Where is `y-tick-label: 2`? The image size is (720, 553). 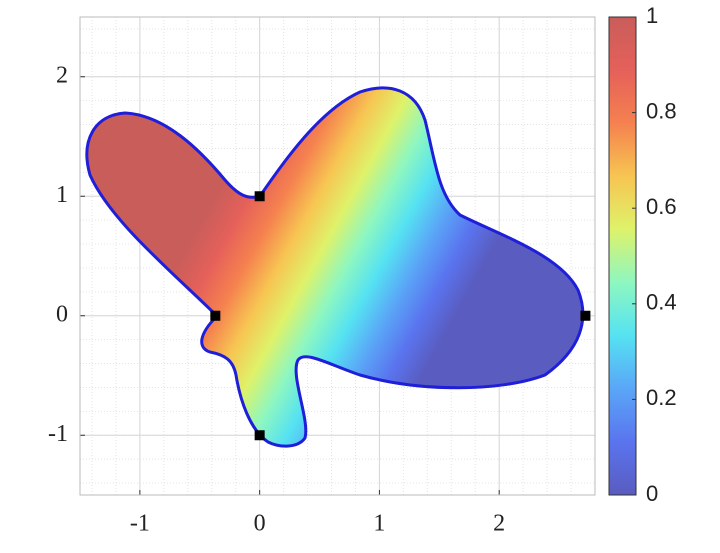 y-tick-label: 2 is located at coordinates (62, 75).